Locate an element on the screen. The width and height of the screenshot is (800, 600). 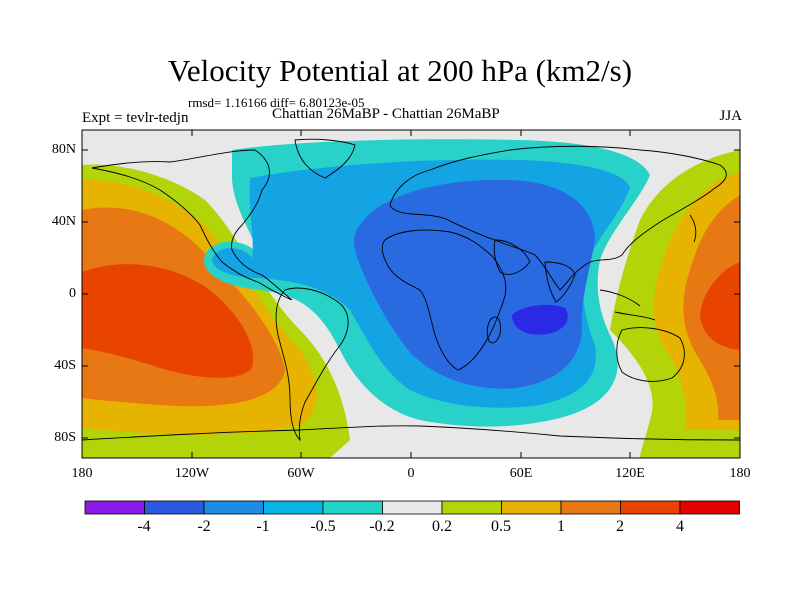
lon-tick-180-west: 180 is located at coordinates (82, 473).